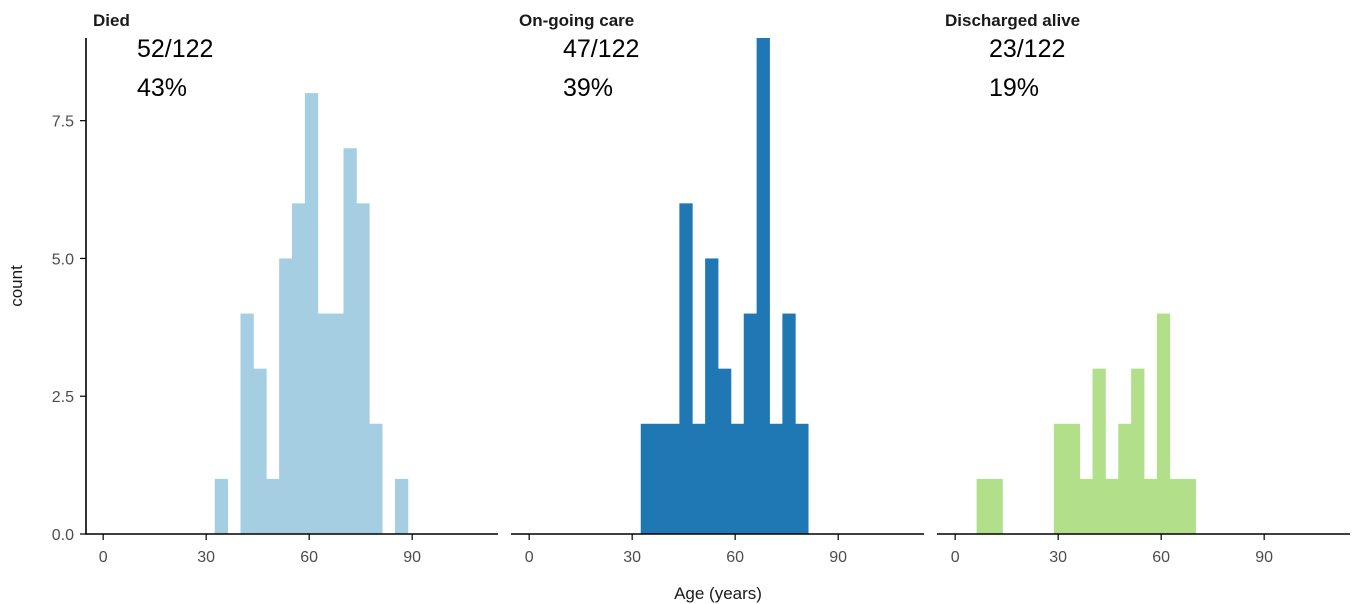  I want to click on y-tick-label: 7.5, so click(63, 122).